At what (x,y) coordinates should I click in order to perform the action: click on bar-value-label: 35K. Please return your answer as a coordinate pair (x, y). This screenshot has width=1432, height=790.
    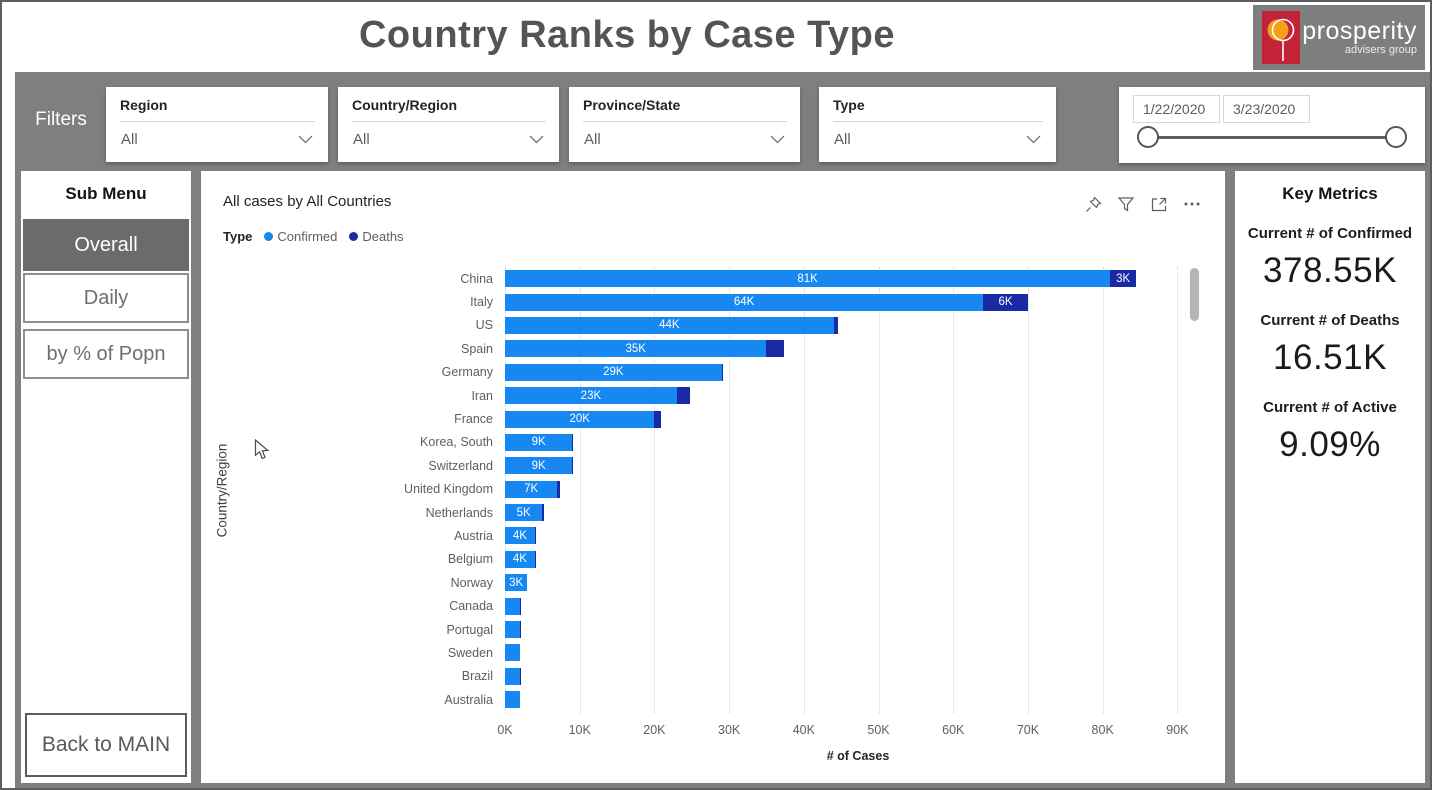
    Looking at the image, I should click on (635, 348).